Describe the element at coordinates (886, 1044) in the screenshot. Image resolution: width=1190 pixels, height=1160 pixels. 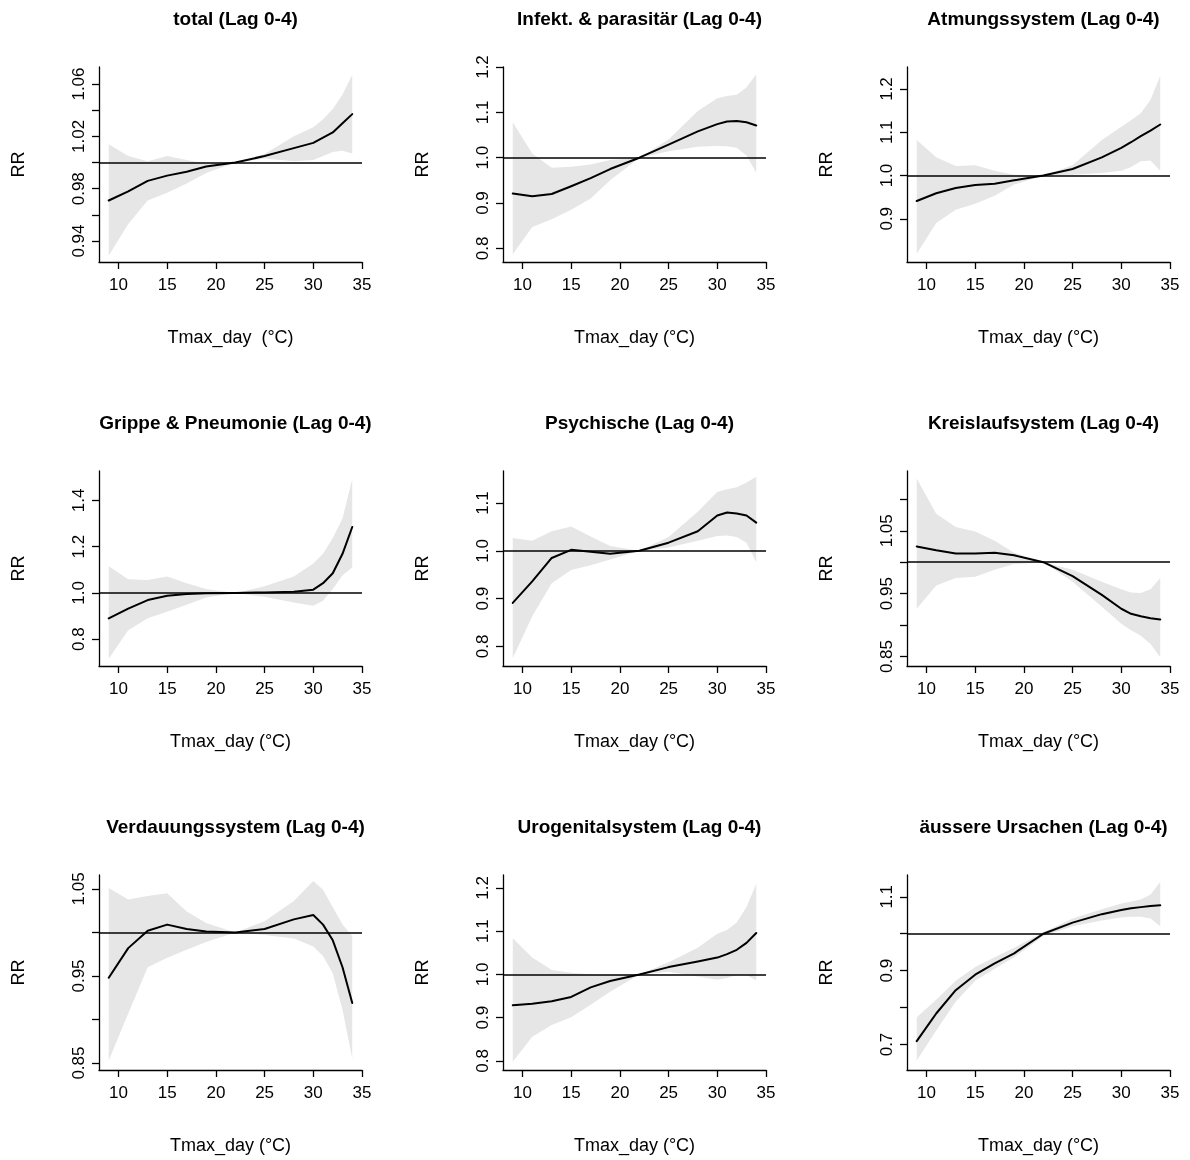
I see `y-tick-label: 0.7` at that location.